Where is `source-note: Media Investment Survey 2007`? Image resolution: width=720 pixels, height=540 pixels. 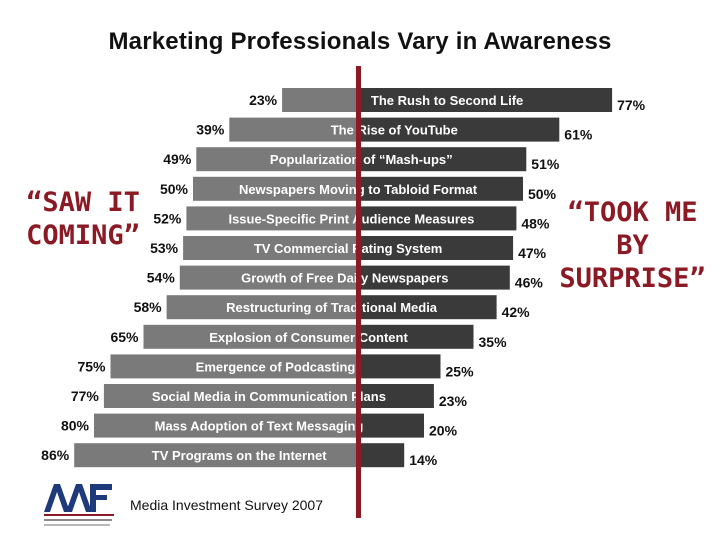
source-note: Media Investment Survey 2007 is located at coordinates (226, 505).